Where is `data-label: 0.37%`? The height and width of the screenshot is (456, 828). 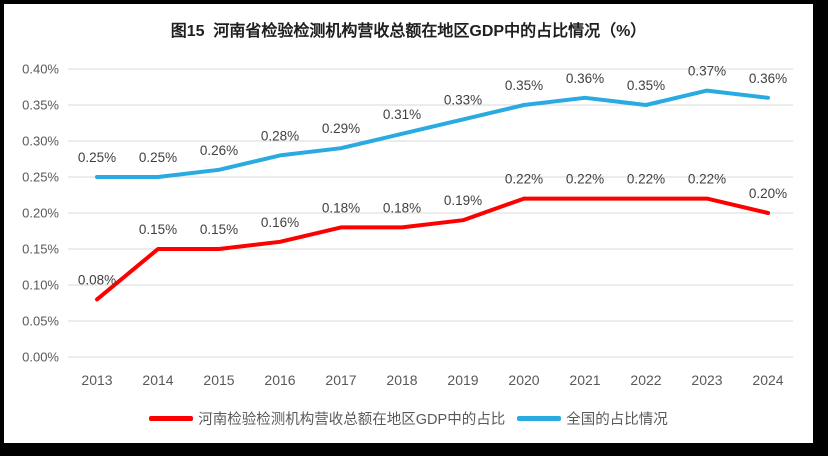 data-label: 0.37% is located at coordinates (707, 71).